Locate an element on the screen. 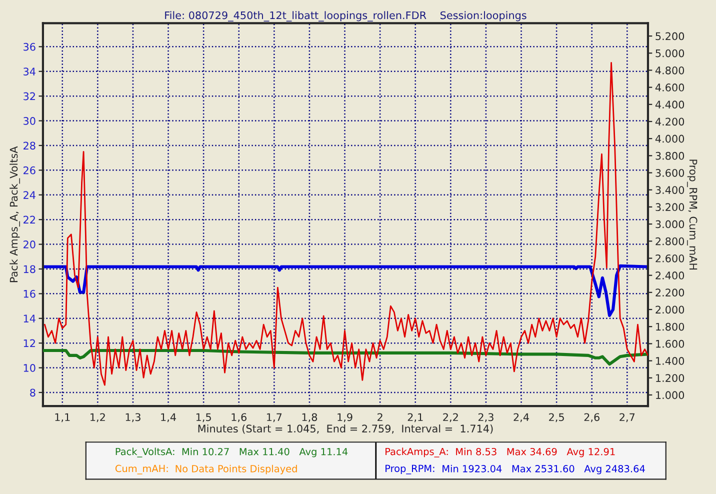  x-tick-label: 1,8 is located at coordinates (310, 417).